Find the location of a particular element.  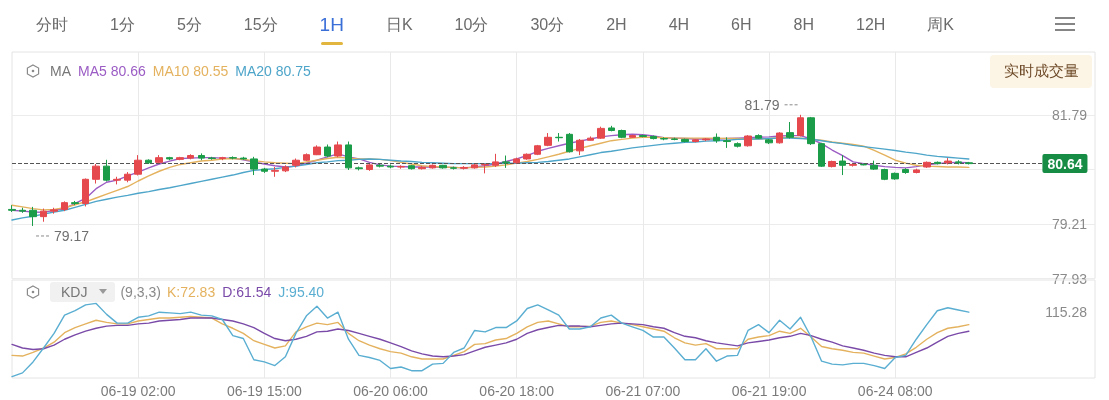

annotation: 79.17 is located at coordinates (72, 235).